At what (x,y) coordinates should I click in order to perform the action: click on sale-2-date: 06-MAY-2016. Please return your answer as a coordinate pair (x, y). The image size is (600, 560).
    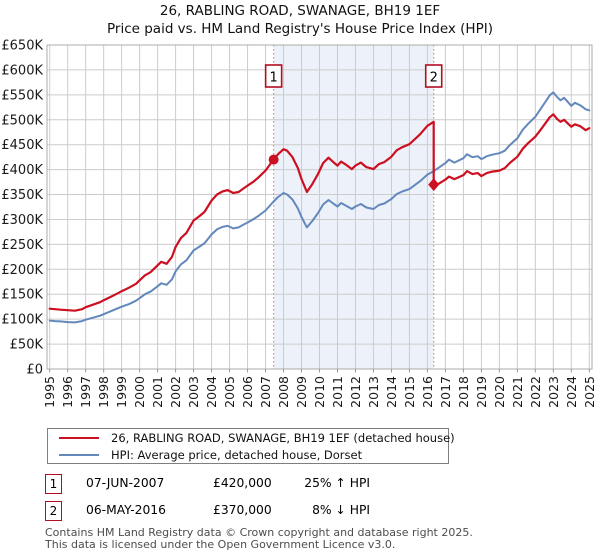
    Looking at the image, I should click on (126, 510).